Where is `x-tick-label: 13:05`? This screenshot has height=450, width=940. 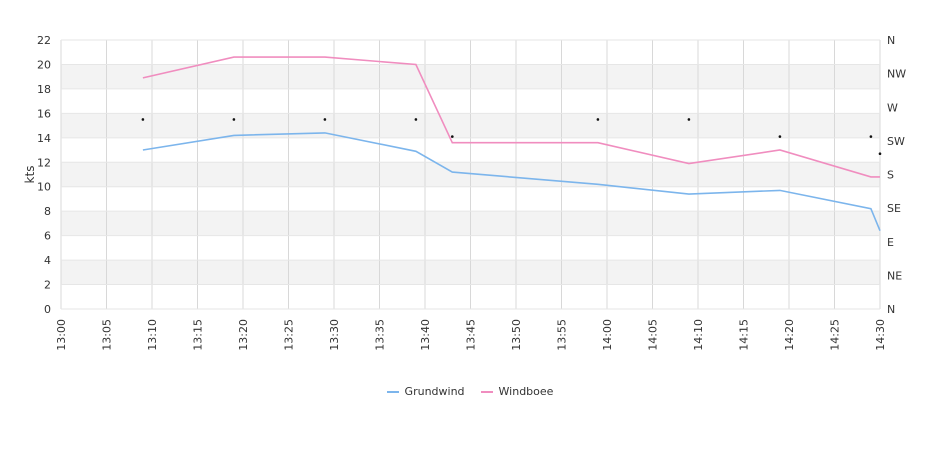 x-tick-label: 13:05 is located at coordinates (107, 335).